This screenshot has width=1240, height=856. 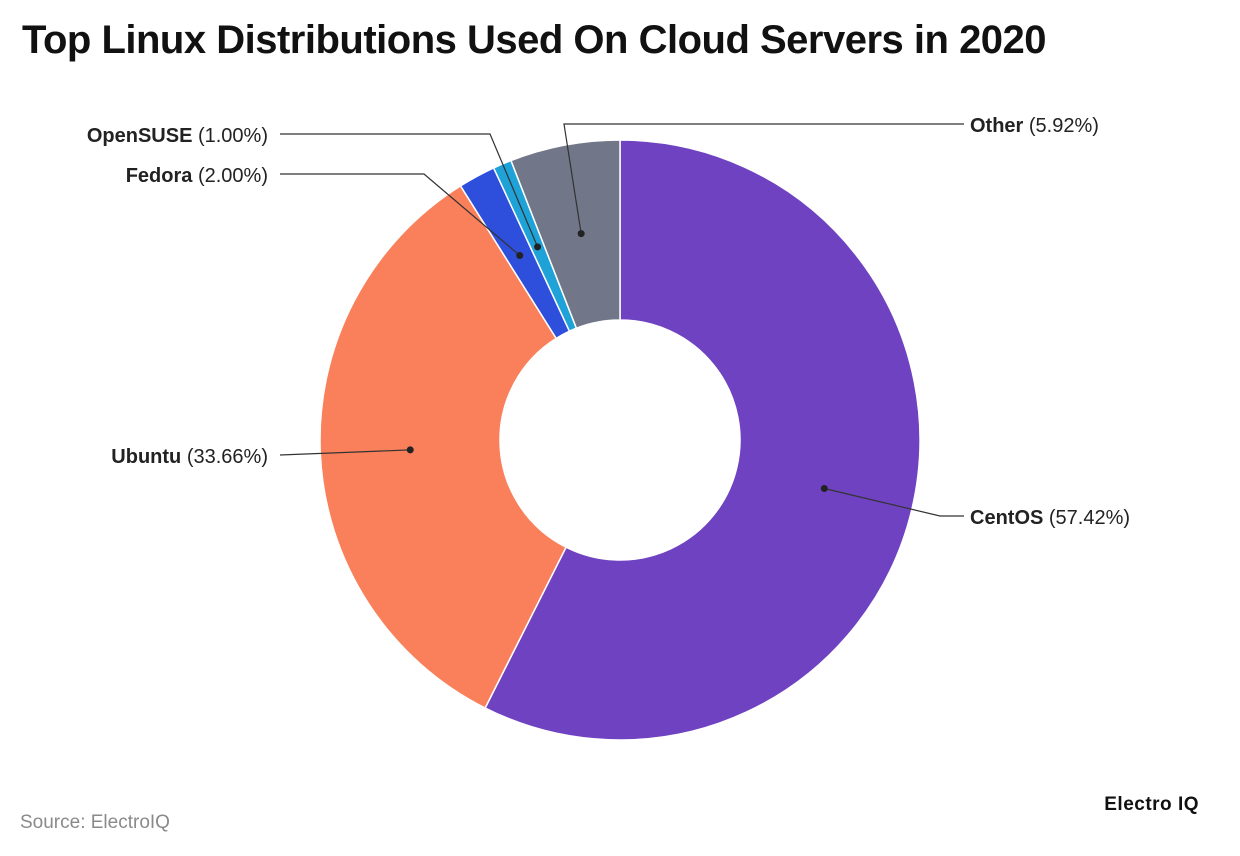 I want to click on leader-line-centos, so click(x=894, y=502).